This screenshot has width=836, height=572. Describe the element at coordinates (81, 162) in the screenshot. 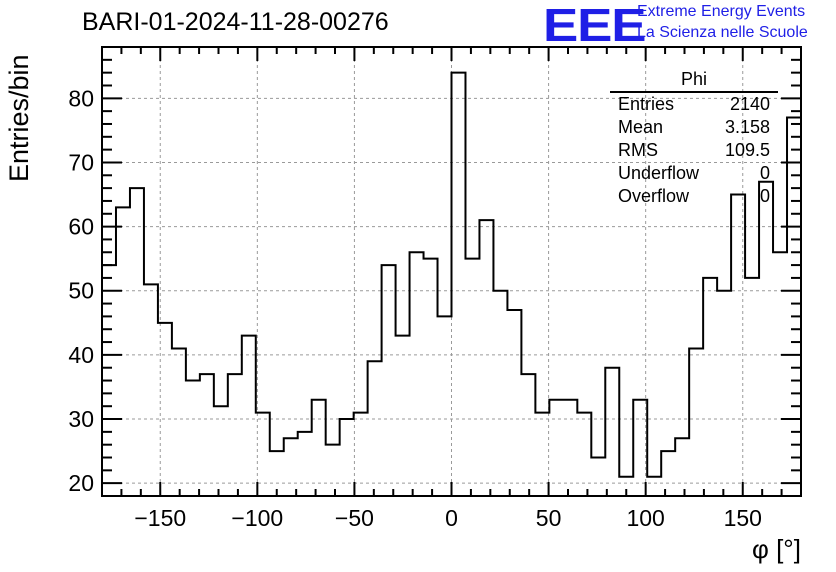

I see `y-tick-label: 70` at that location.